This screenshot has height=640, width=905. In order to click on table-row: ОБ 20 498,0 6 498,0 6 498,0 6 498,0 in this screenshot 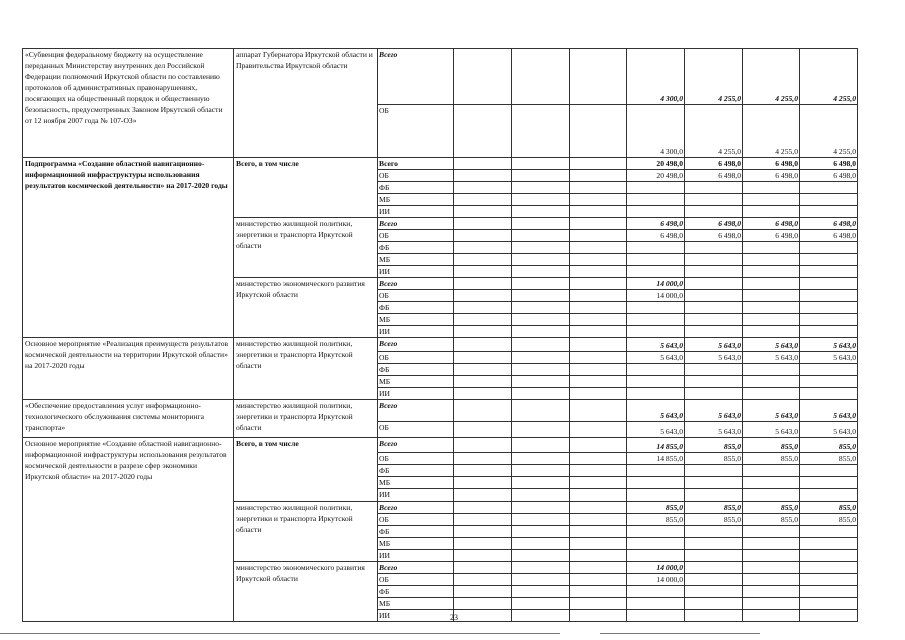, I will do `click(440, 175)`.